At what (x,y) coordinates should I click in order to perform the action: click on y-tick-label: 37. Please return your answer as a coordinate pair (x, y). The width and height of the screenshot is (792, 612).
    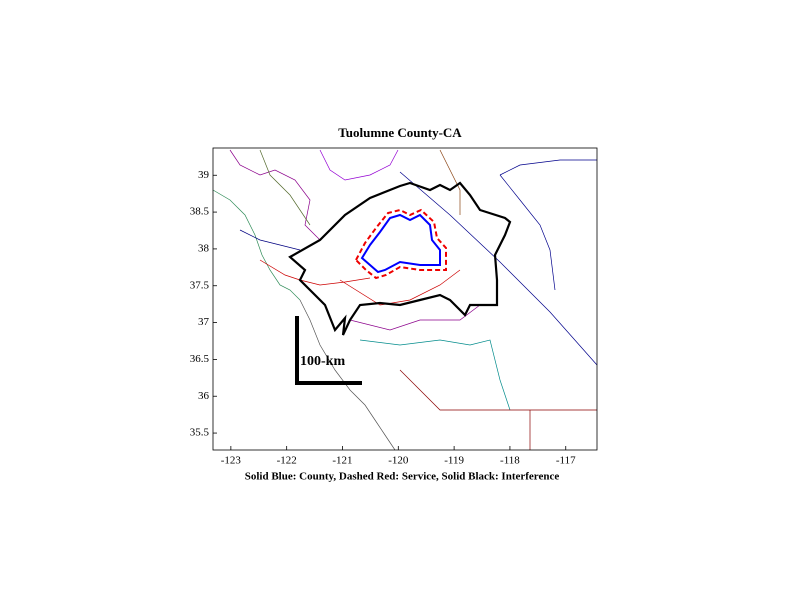
    Looking at the image, I should click on (204, 322).